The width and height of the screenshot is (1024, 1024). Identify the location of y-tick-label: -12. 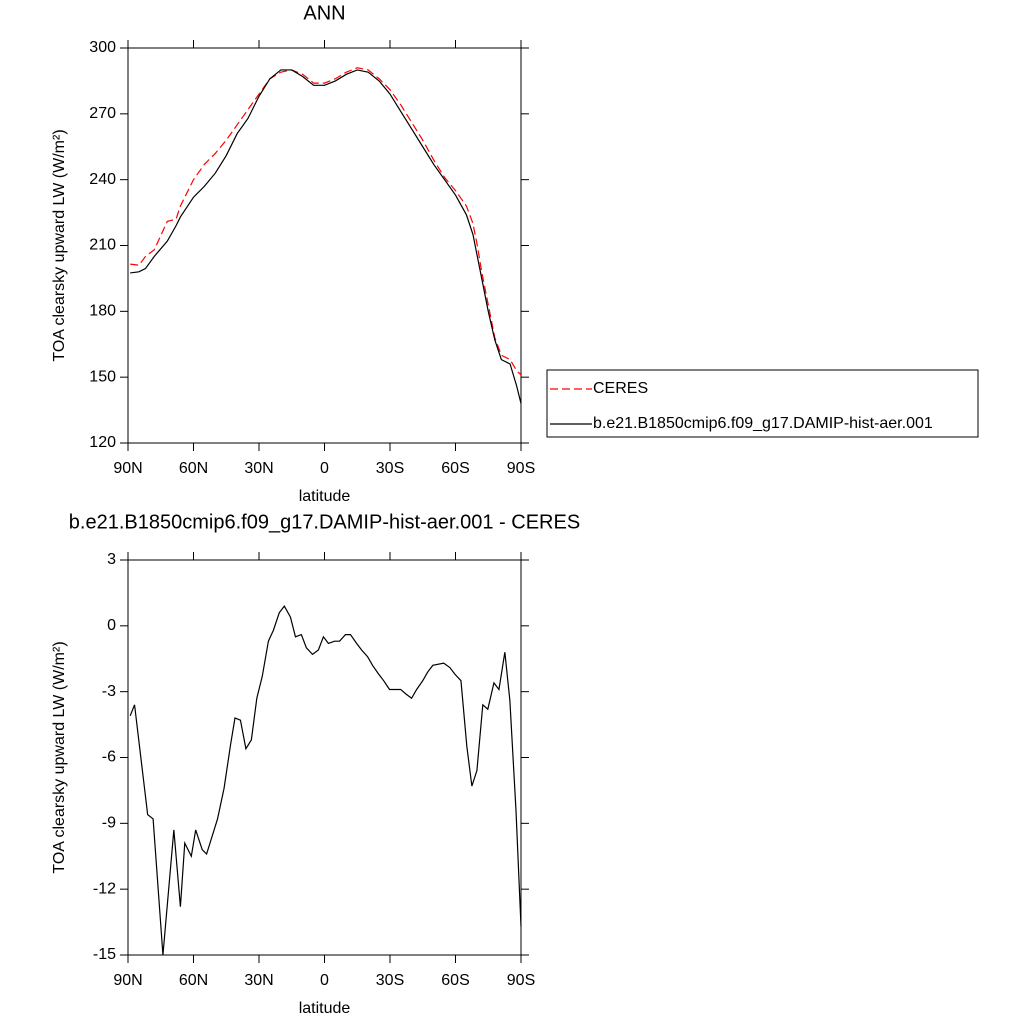
(104, 888).